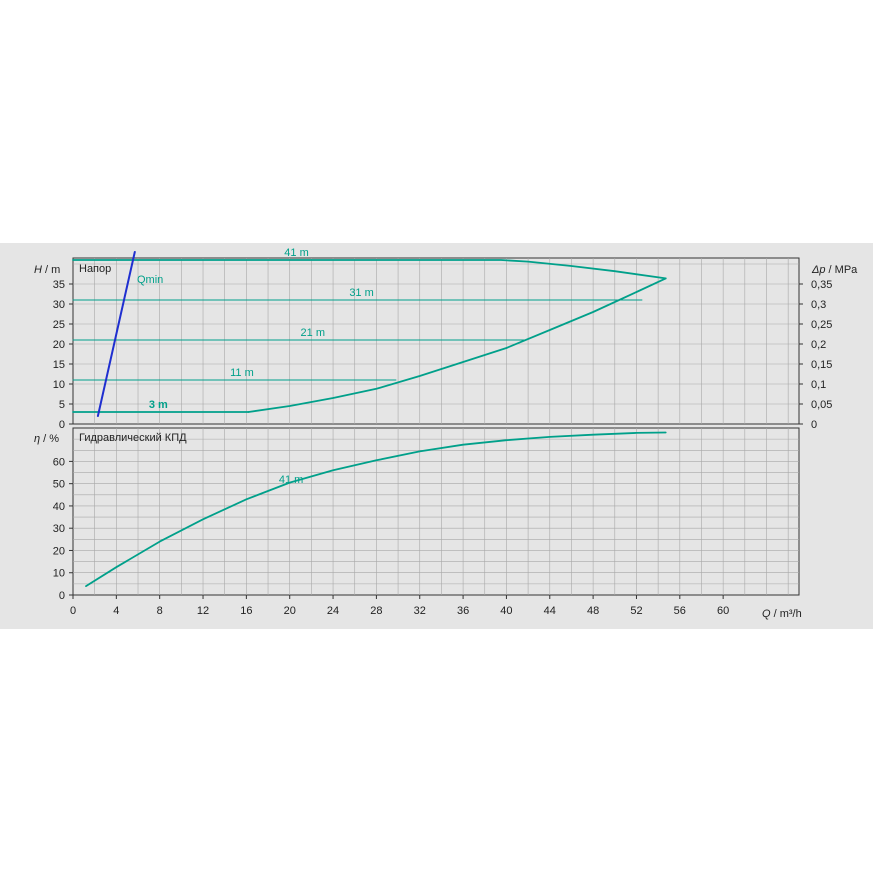 Image resolution: width=873 pixels, height=873 pixels. Describe the element at coordinates (680, 611) in the screenshot. I see `flow-tick-label: 56` at that location.